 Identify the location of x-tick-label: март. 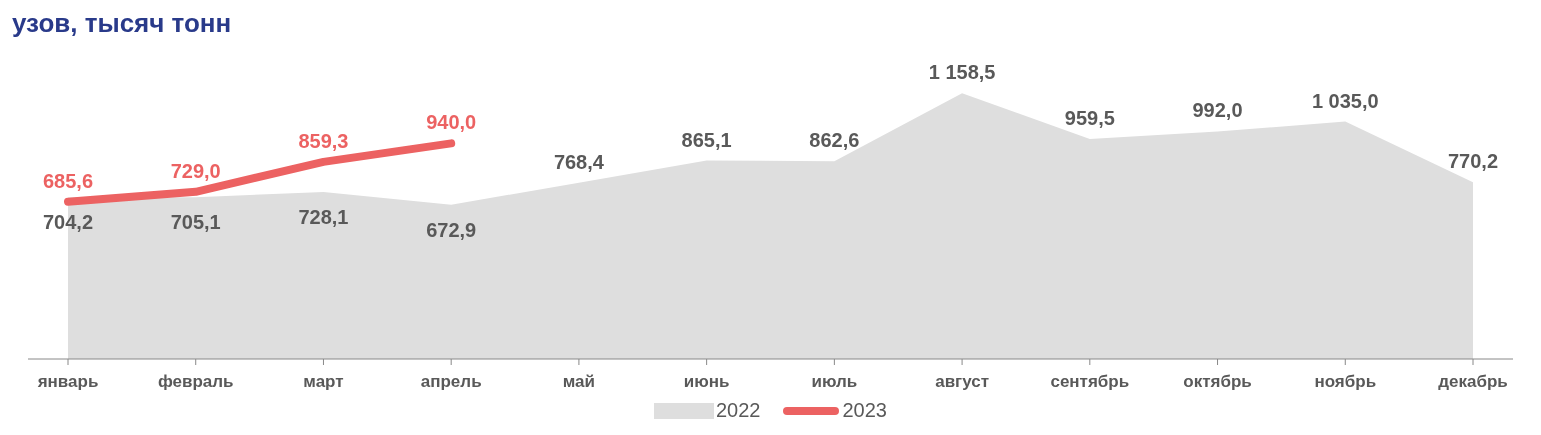
(323, 382).